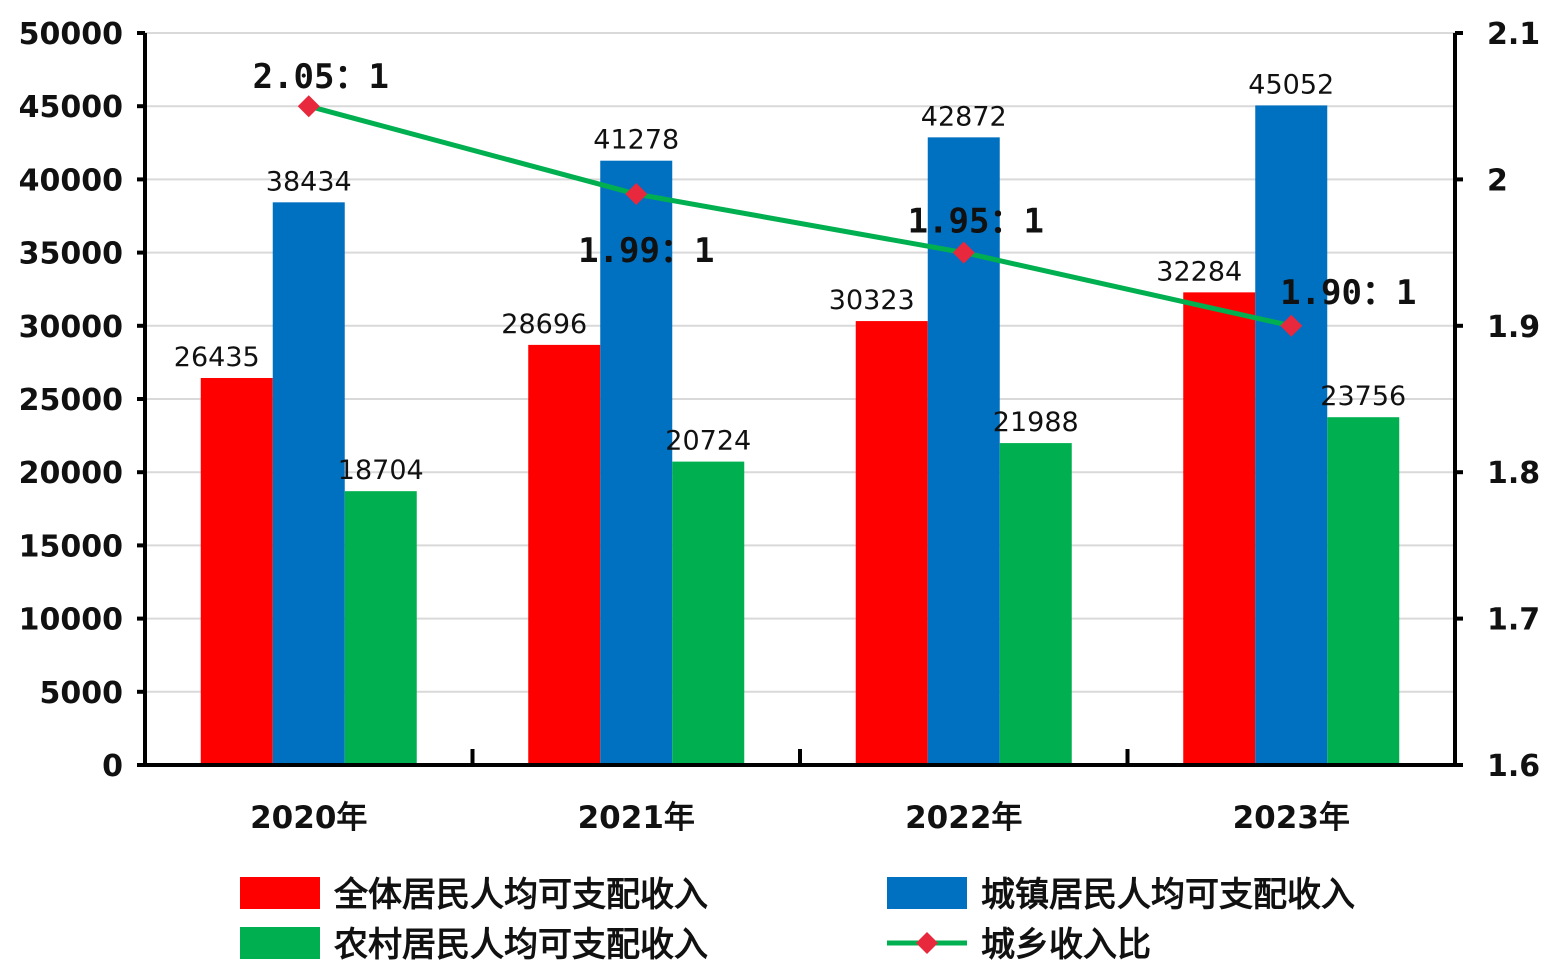 This screenshot has height=973, width=1548. I want to click on bar-value-label: 28696, so click(544, 324).